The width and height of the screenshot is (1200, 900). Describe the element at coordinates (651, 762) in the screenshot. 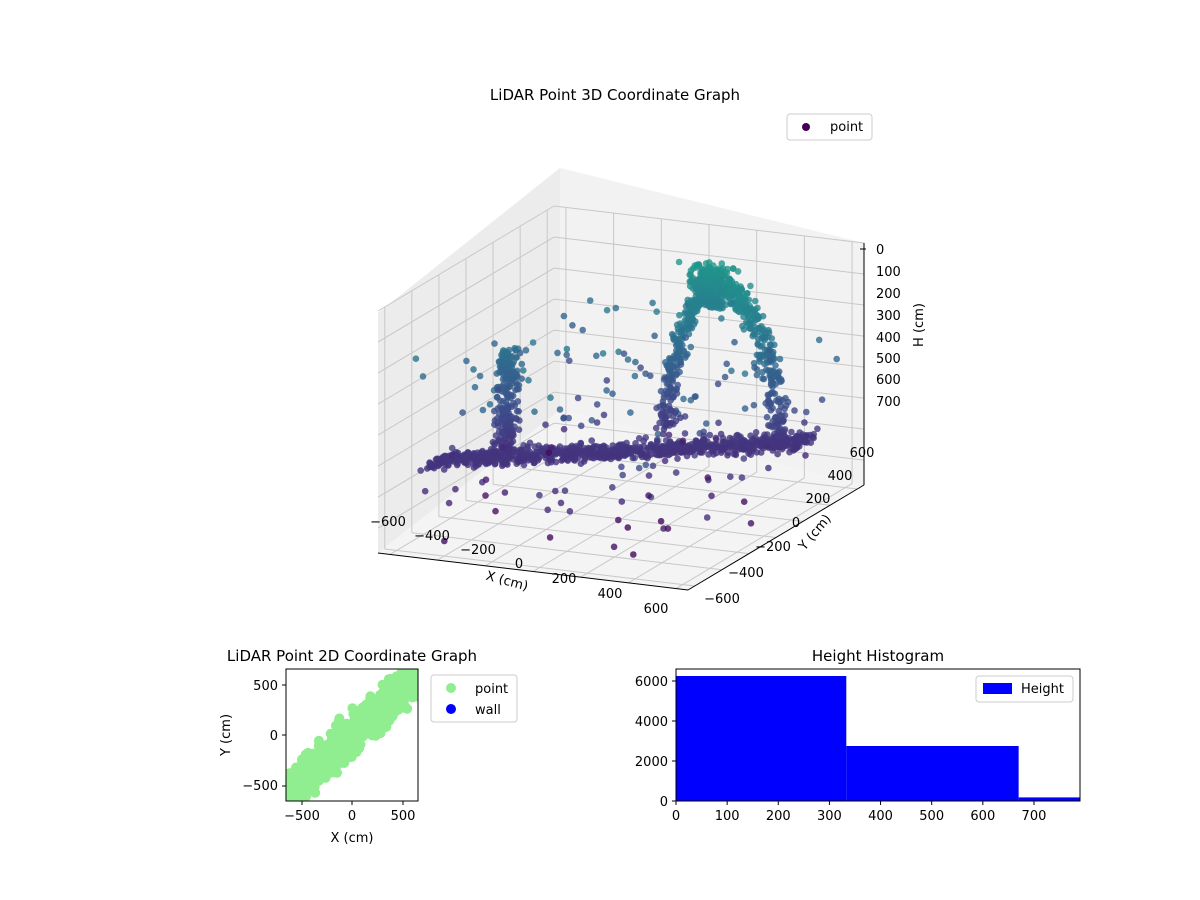

I see `y-tick-label: 2000` at that location.